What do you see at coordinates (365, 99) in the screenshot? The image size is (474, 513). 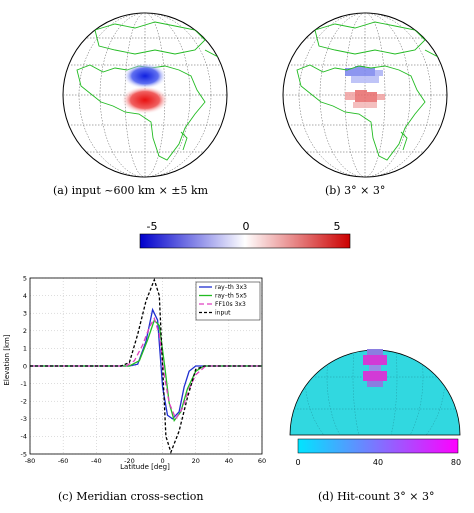 I see `pixel-anomaly-positive` at bounding box center [365, 99].